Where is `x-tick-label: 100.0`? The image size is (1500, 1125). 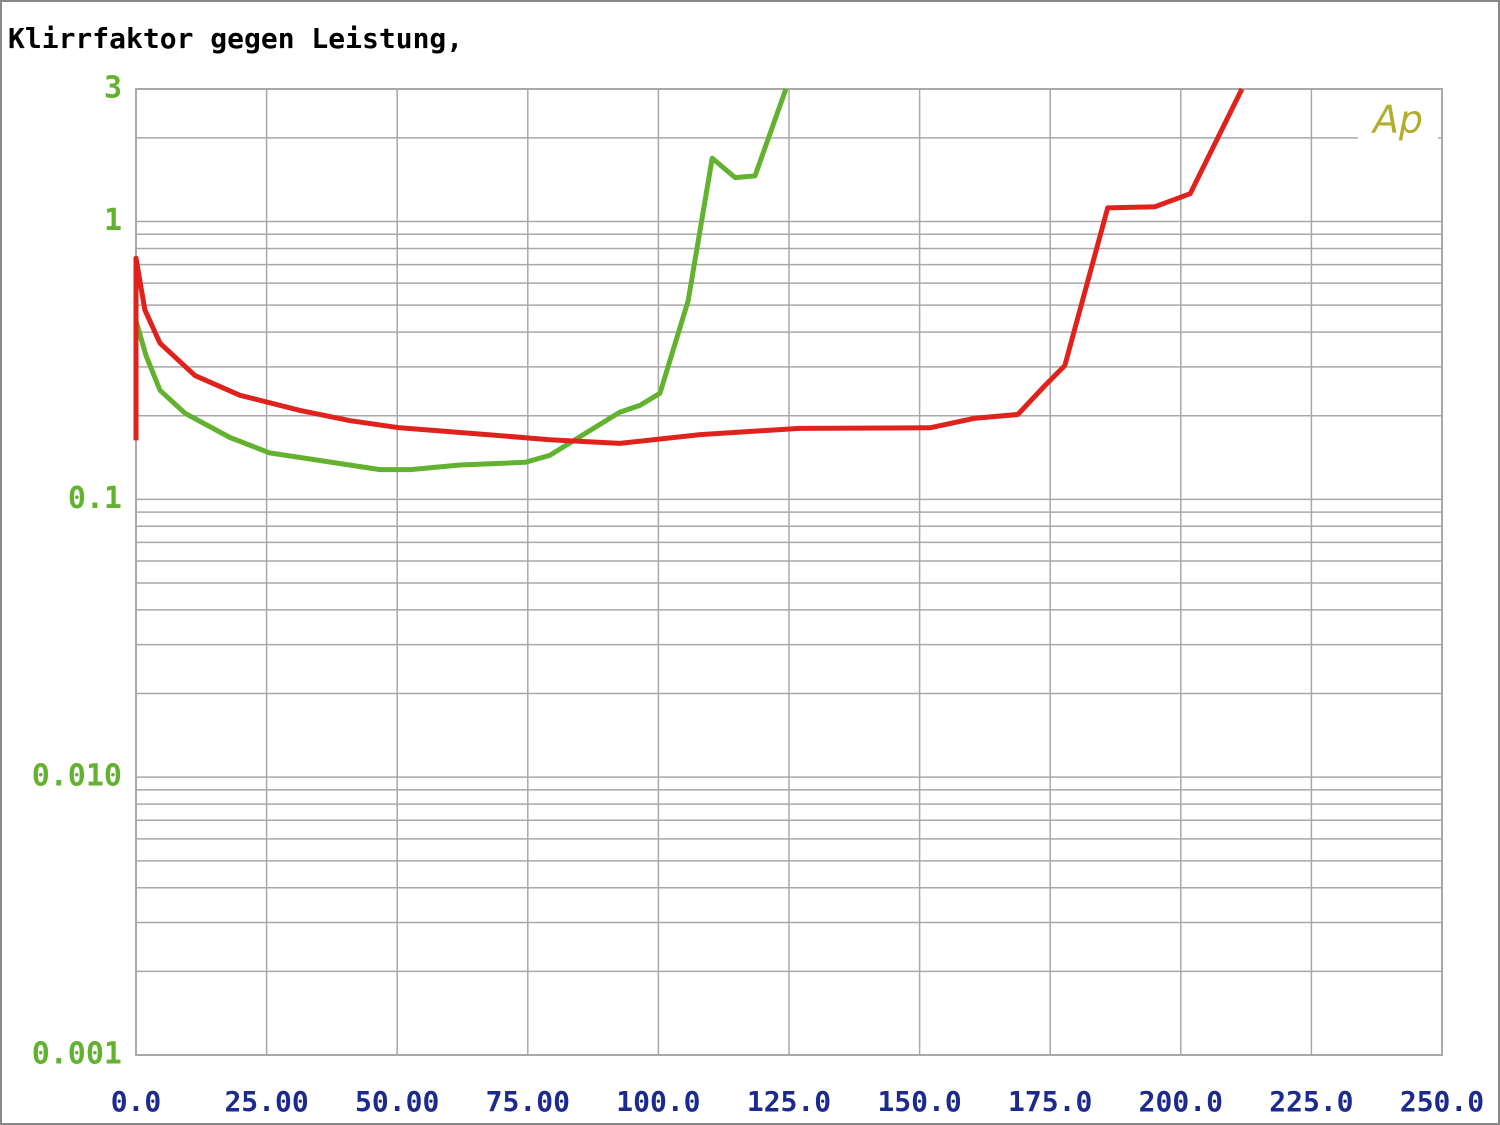
x-tick-label: 100.0 is located at coordinates (658, 1101).